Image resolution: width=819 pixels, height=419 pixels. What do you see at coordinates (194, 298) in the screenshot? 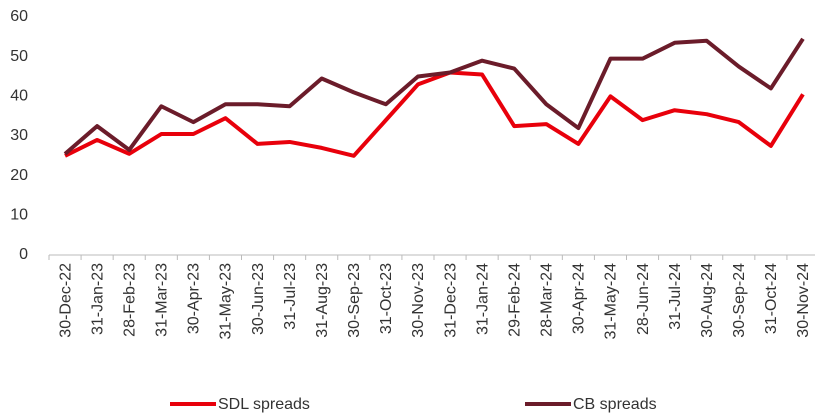
I see `x-tick-label: 30-Apr-23` at bounding box center [194, 298].